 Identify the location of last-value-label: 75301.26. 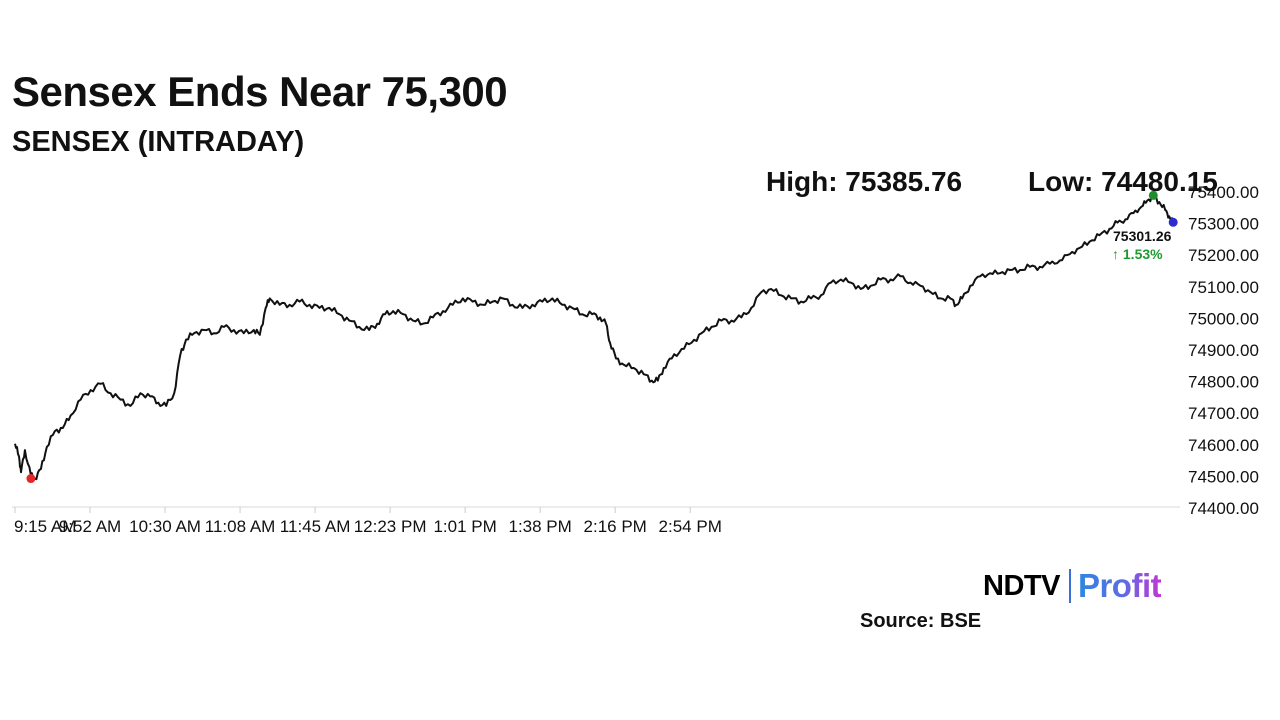
(1142, 236).